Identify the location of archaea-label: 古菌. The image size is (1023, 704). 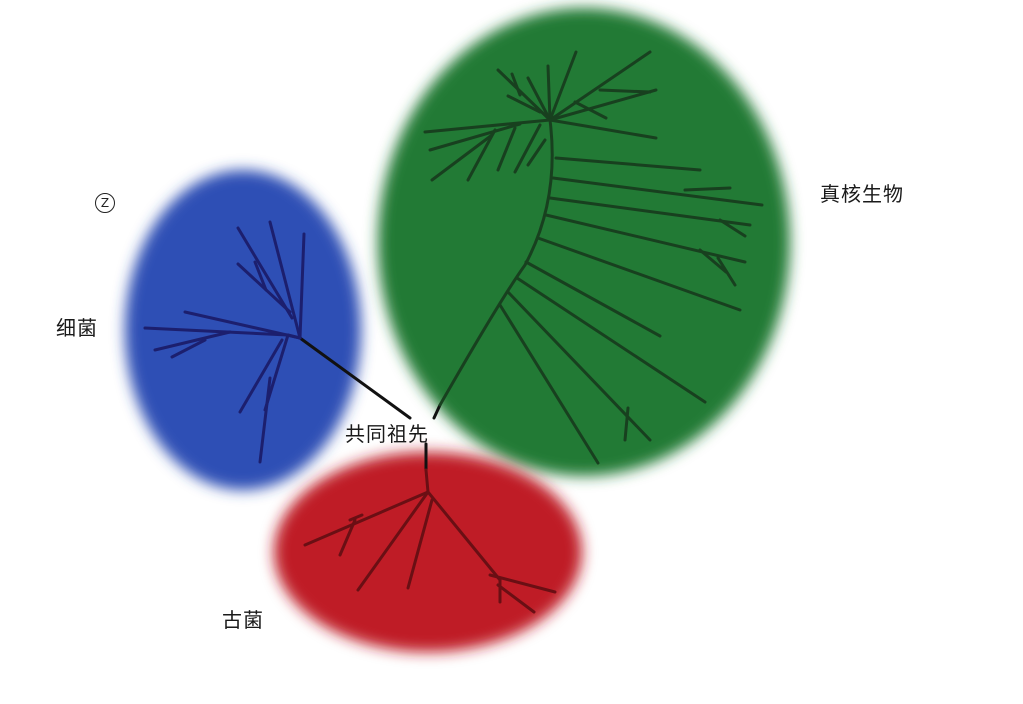
(243, 620).